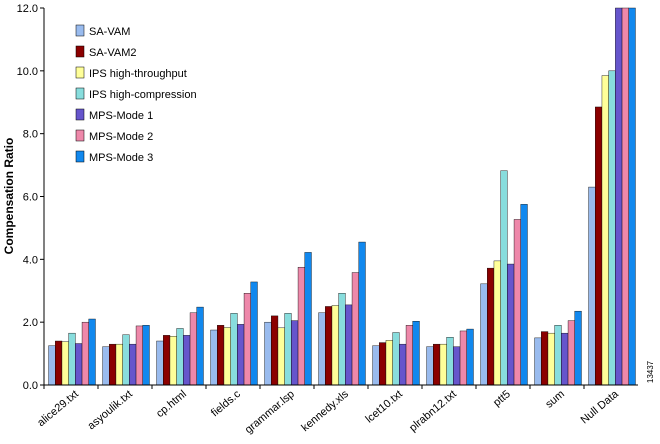  What do you see at coordinates (30, 135) in the screenshot?
I see `y-tick-label: 8.0` at bounding box center [30, 135].